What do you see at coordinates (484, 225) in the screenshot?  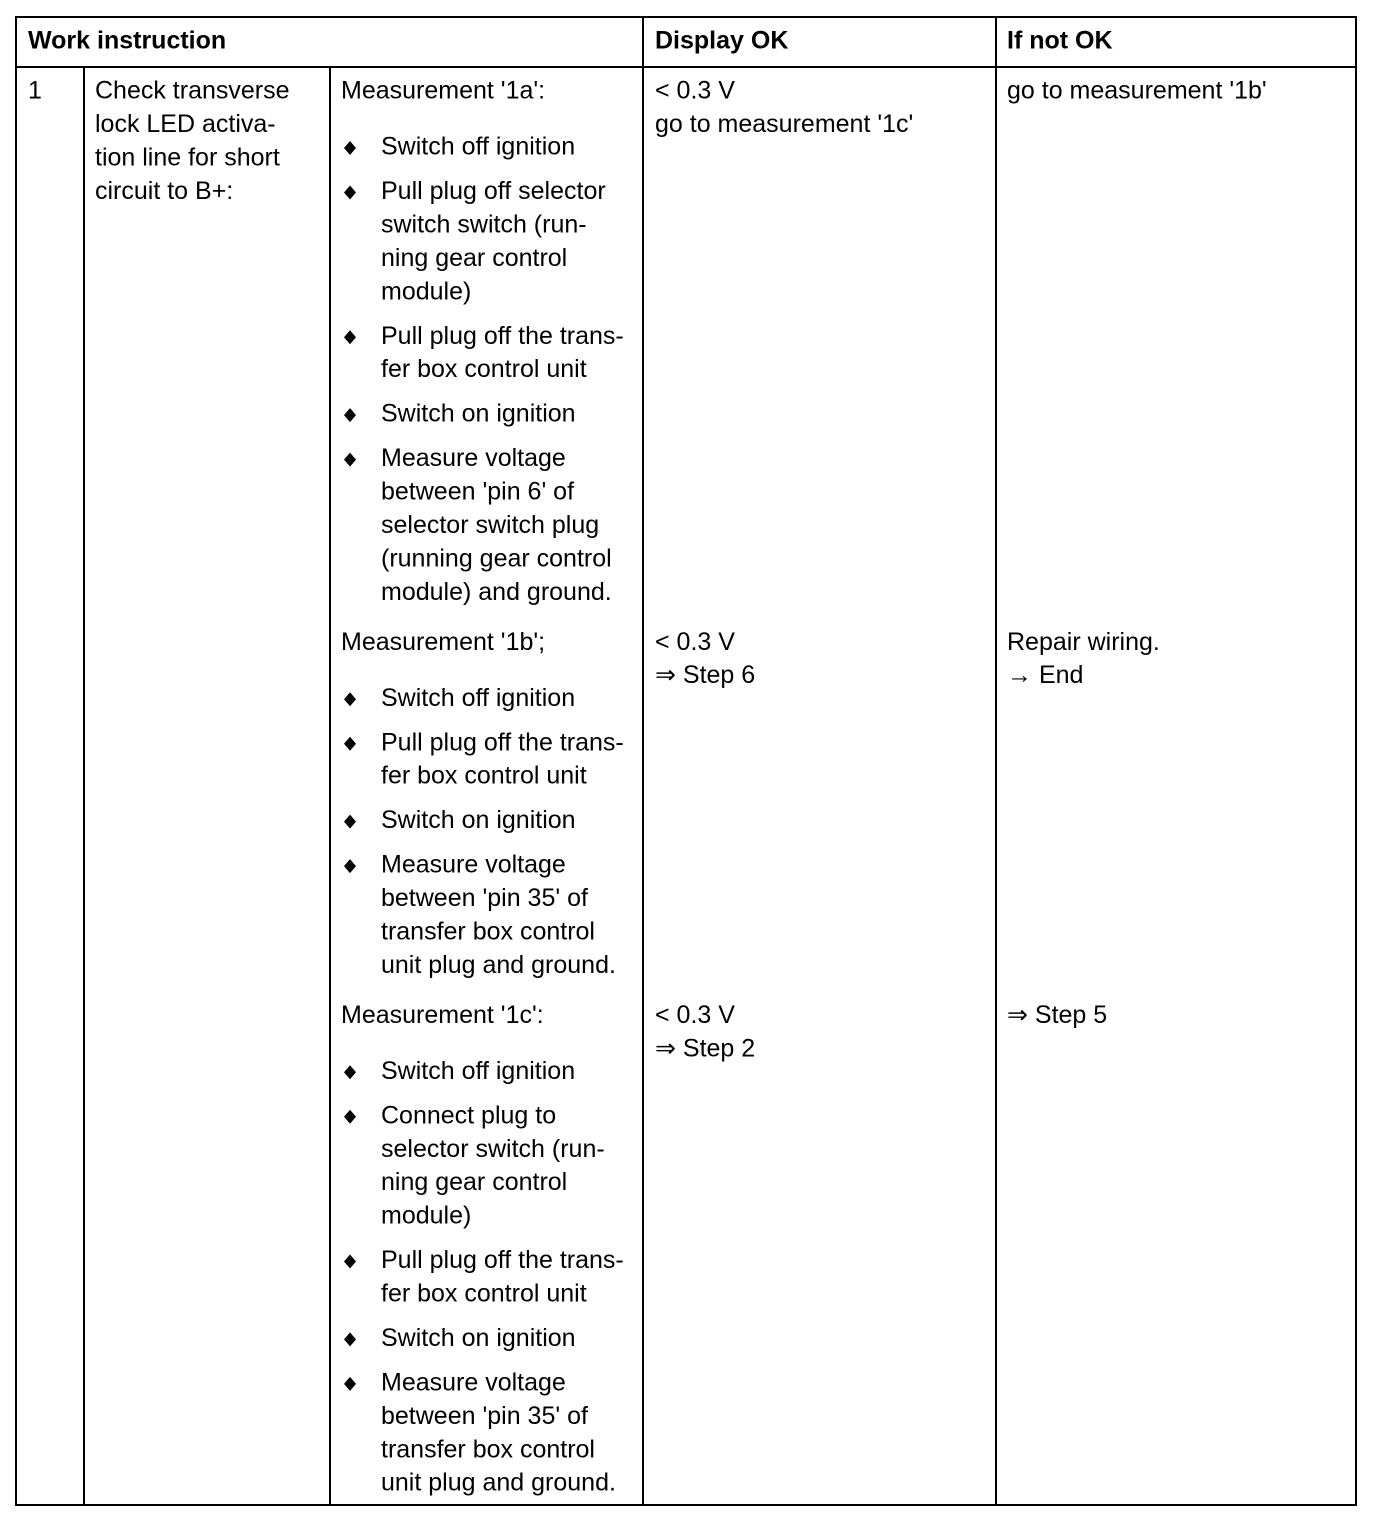 I see `bullet-line: switch switch (run-` at bounding box center [484, 225].